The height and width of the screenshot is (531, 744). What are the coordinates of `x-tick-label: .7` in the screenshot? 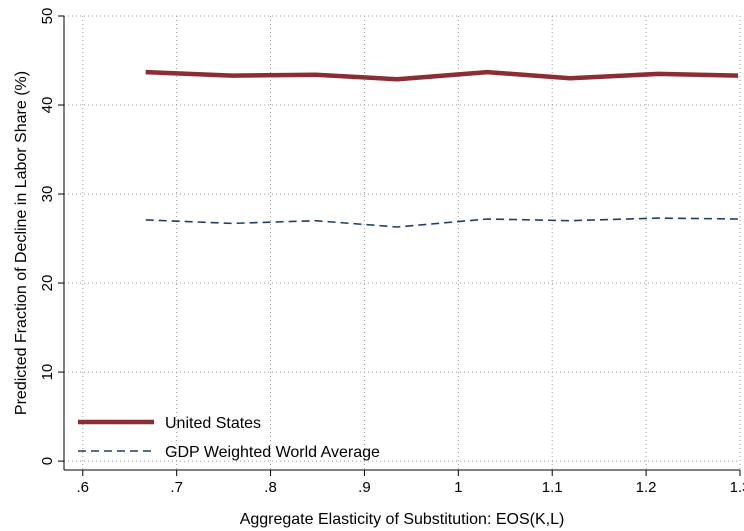 It's located at (176, 487).